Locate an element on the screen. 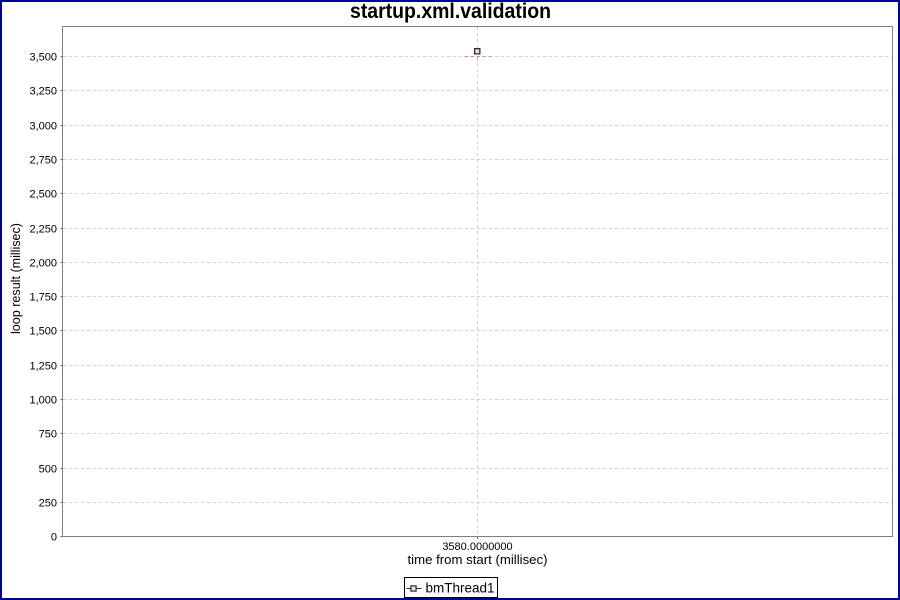 This screenshot has height=600, width=900. svg-text: 2,250 is located at coordinates (43, 230).